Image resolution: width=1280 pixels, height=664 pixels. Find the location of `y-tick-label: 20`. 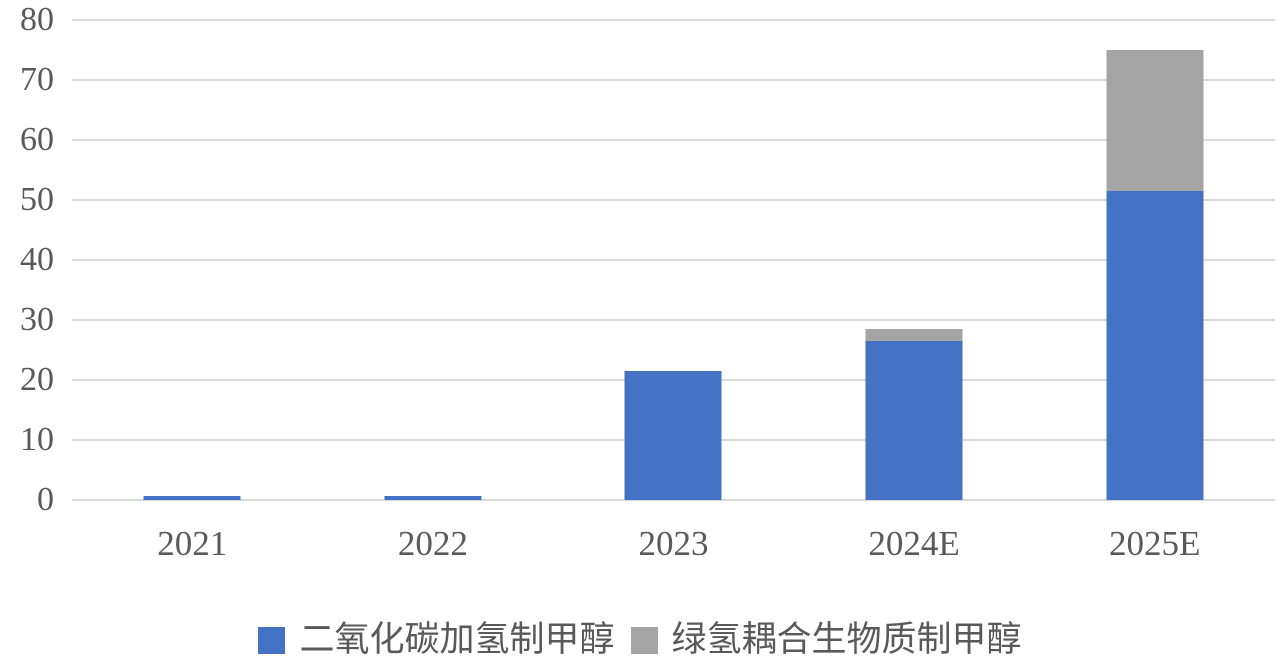

y-tick-label: 20 is located at coordinates (37, 379).